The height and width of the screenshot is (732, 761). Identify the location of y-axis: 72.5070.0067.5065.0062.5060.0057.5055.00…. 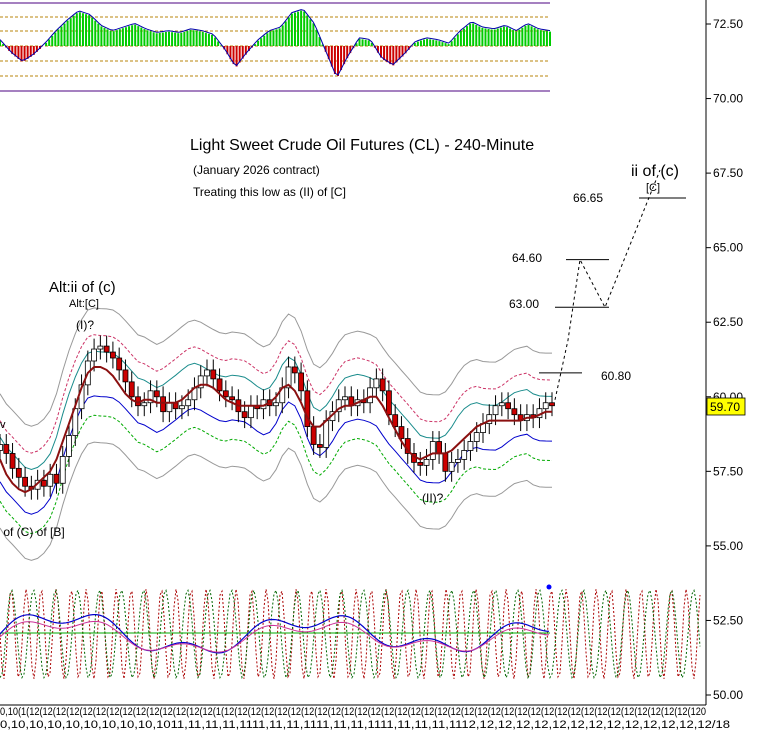
(724, 359).